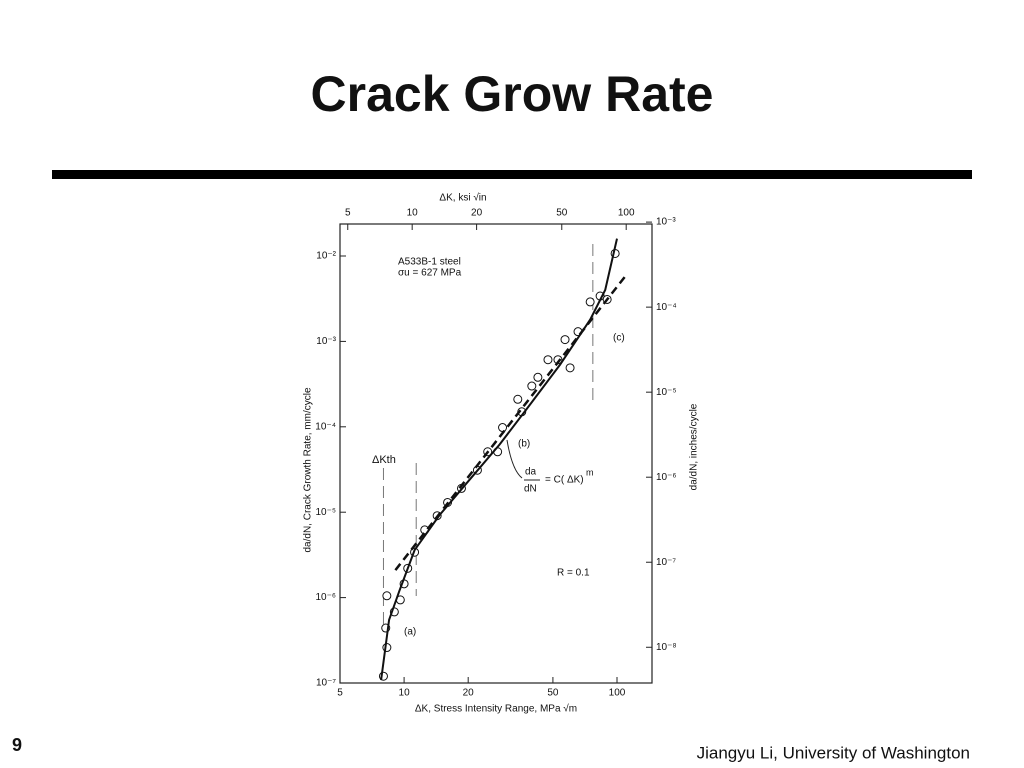  What do you see at coordinates (340, 693) in the screenshot?
I see `x-tick-label: 5` at bounding box center [340, 693].